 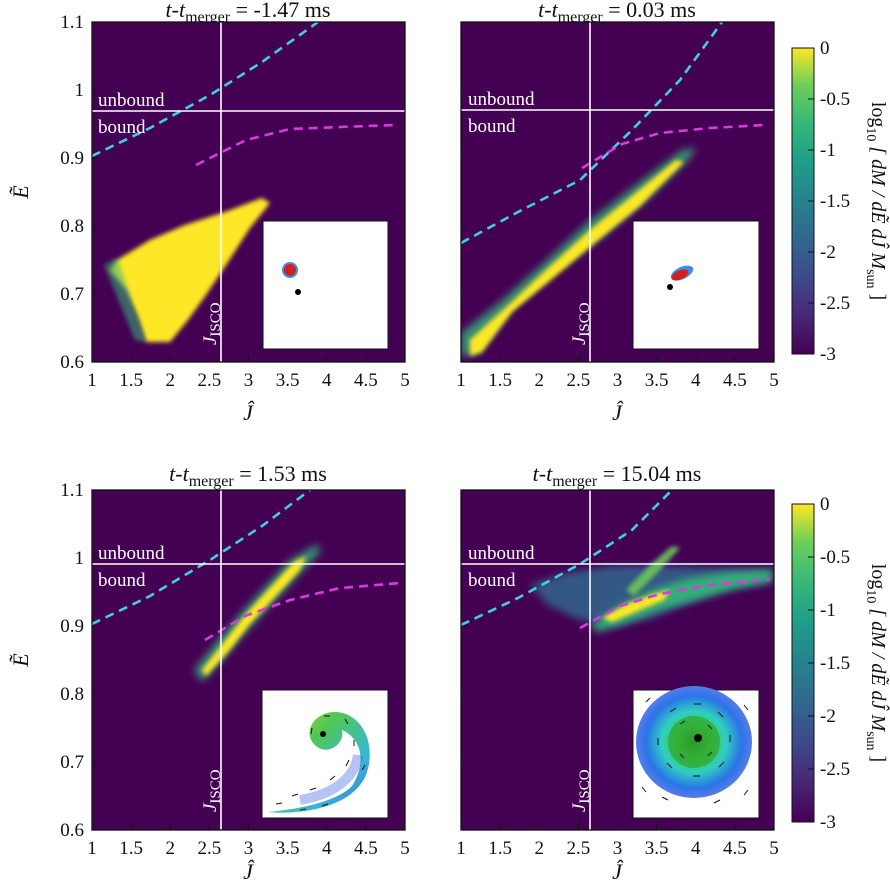 What do you see at coordinates (653, 571) in the screenshot?
I see `density-streak` at bounding box center [653, 571].